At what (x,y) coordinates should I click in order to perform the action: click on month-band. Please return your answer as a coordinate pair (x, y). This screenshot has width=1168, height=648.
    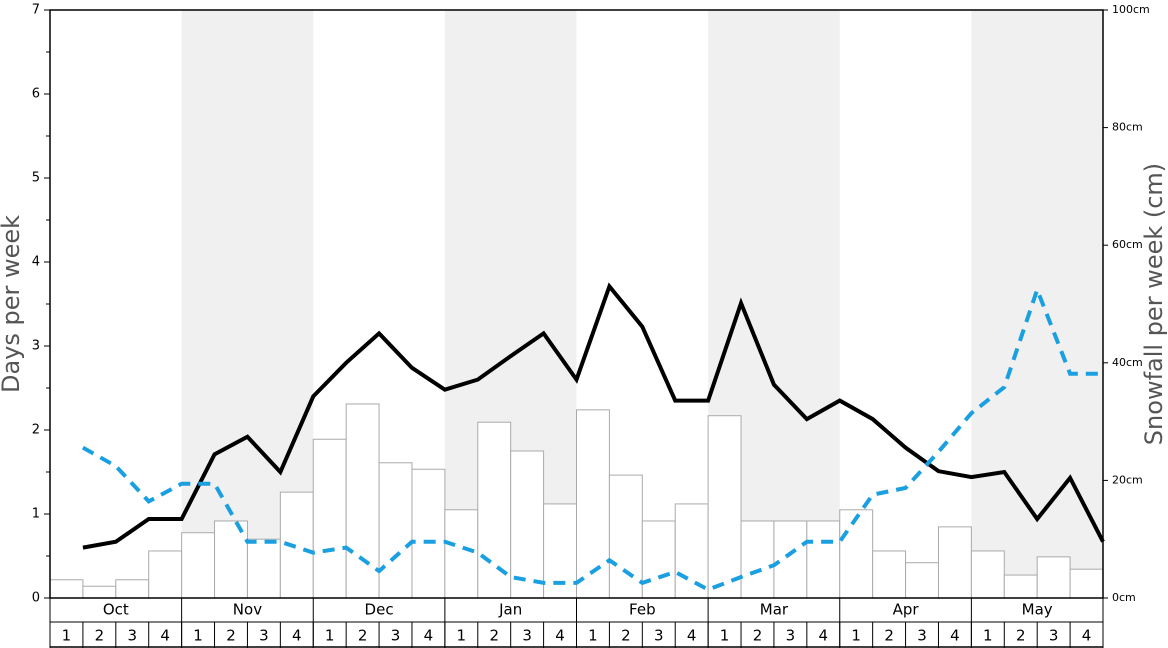
    Looking at the image, I should click on (1037, 304).